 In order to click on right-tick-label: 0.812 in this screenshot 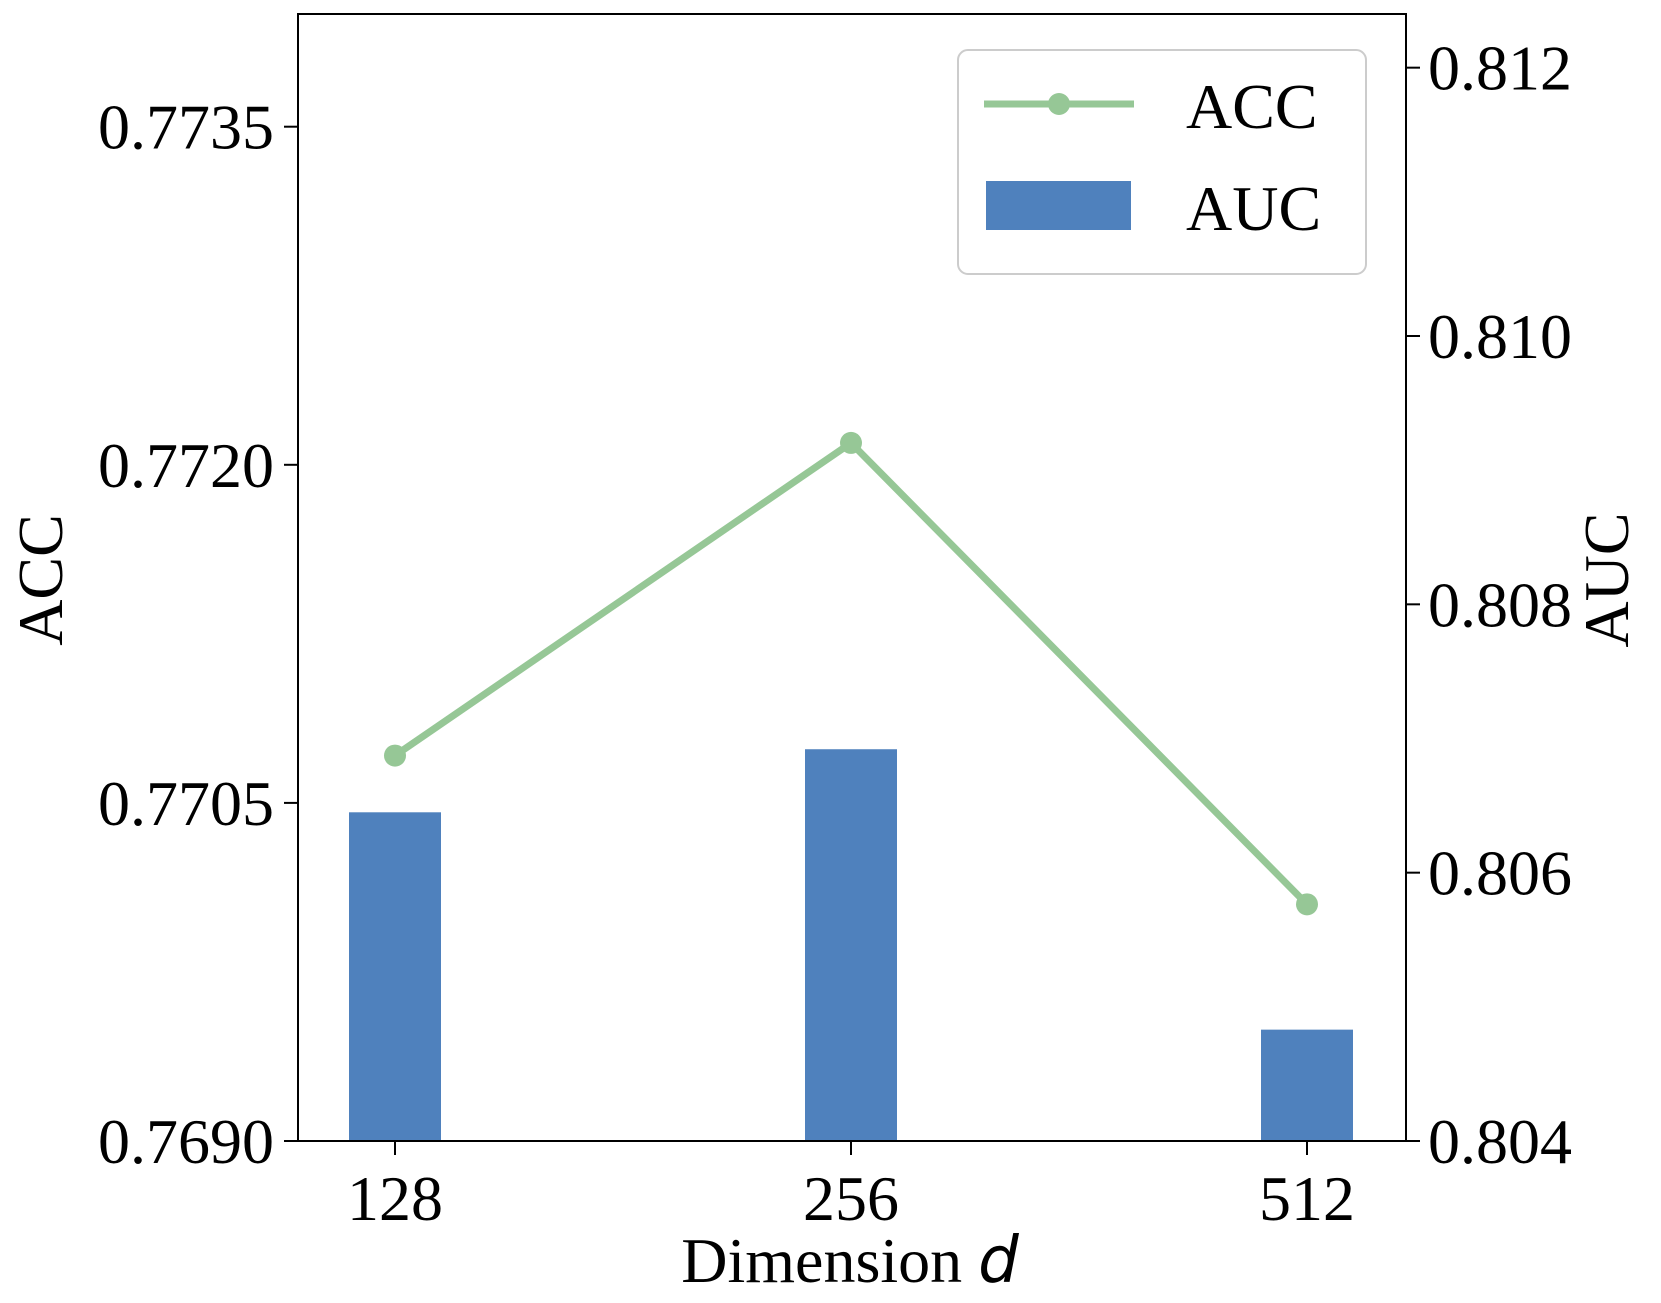, I will do `click(1500, 68)`.